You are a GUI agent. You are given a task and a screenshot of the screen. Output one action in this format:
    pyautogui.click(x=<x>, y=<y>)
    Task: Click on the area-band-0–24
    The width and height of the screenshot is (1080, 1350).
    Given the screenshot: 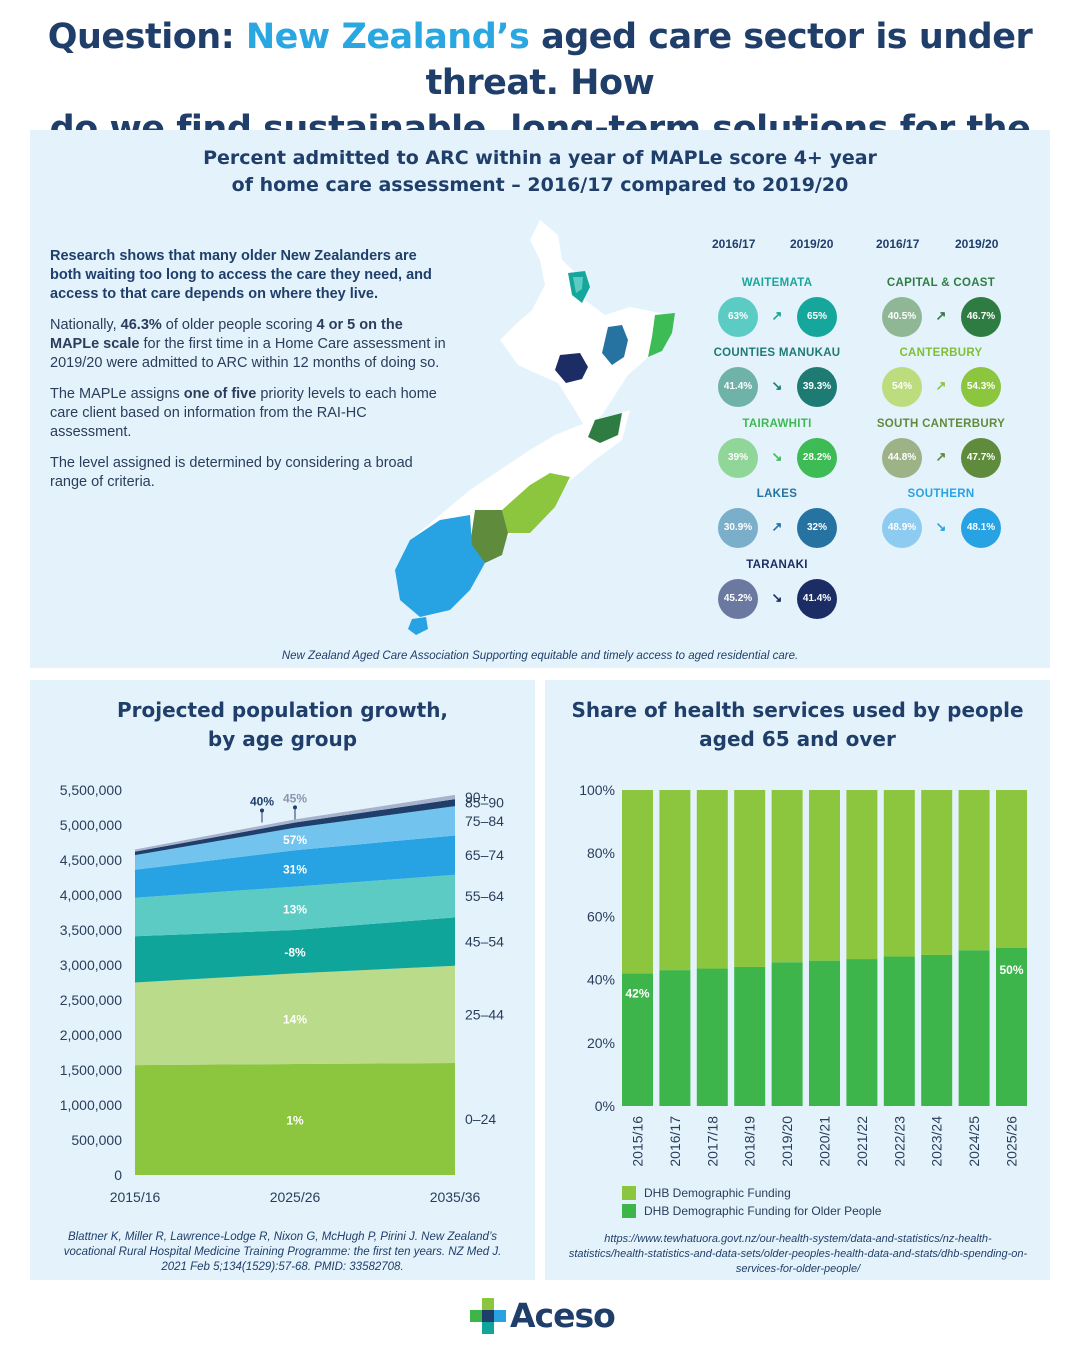 What is the action you would take?
    pyautogui.click(x=295, y=1119)
    